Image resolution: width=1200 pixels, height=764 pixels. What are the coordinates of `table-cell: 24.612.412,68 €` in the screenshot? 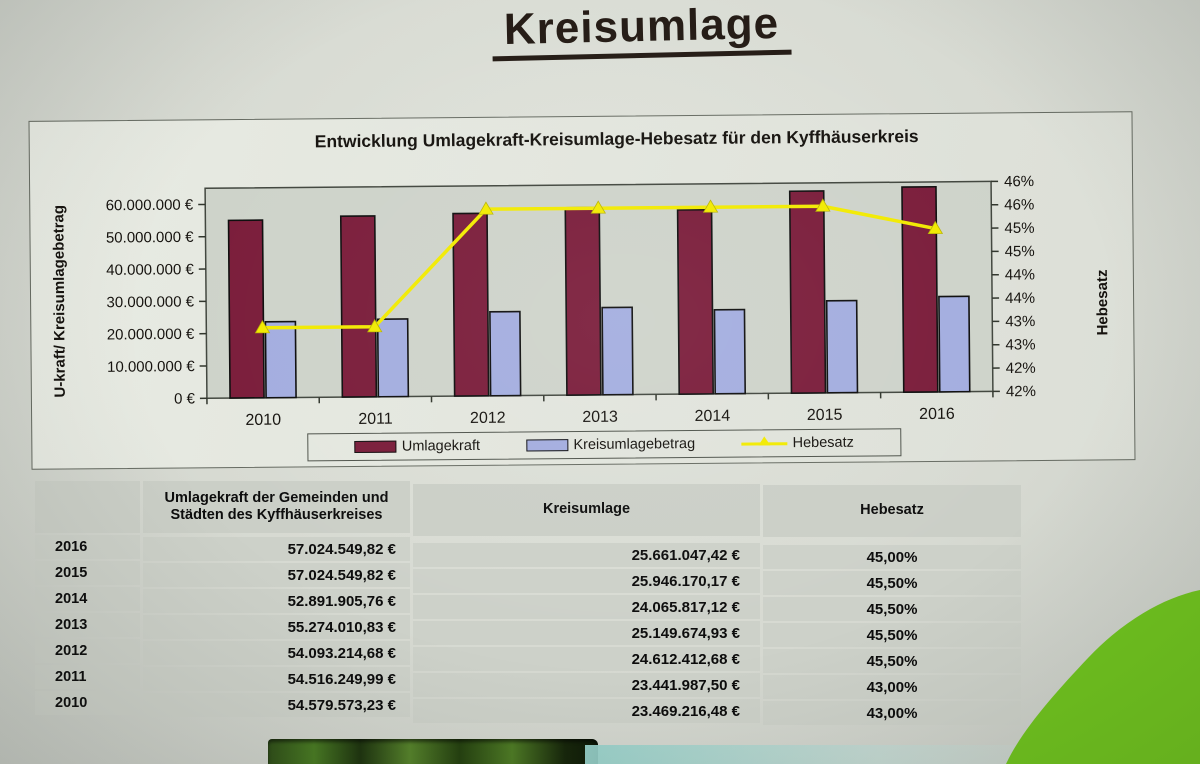 It's located at (586, 659).